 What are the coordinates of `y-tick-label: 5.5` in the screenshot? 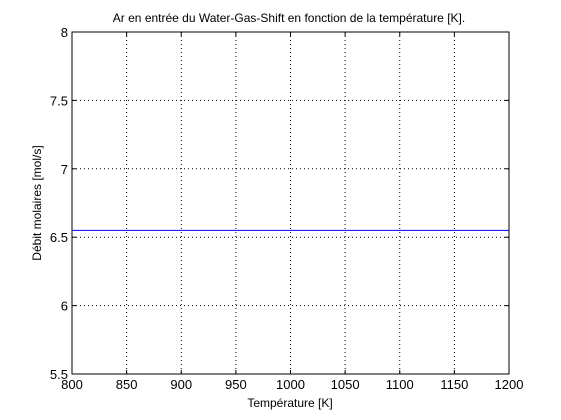 It's located at (59, 374).